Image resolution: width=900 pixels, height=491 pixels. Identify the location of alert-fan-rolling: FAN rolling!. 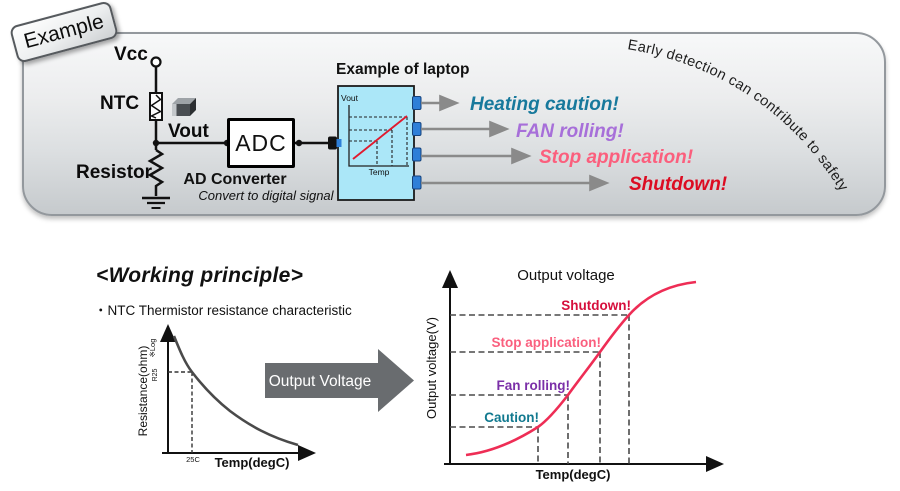
(570, 131).